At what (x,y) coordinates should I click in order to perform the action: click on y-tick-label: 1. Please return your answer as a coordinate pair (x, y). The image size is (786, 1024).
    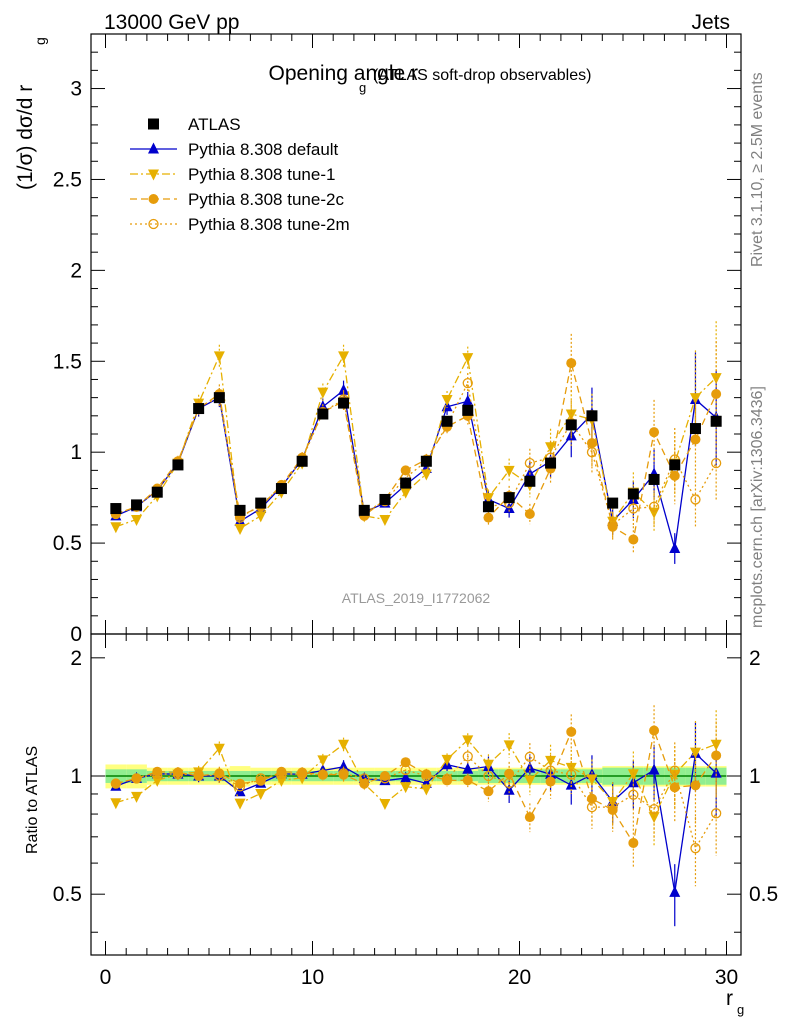
    Looking at the image, I should click on (76, 452).